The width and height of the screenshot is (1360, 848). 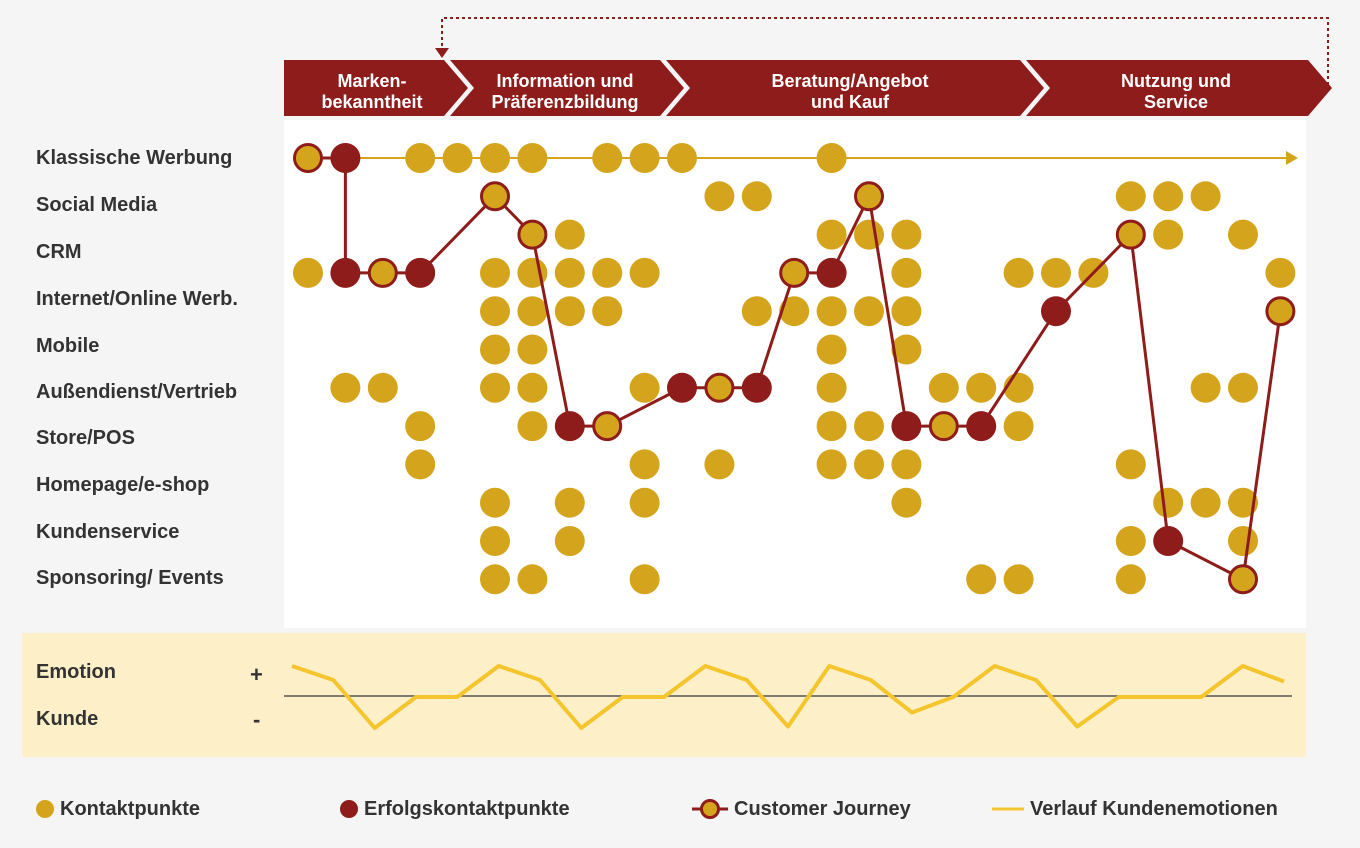 I want to click on emotion-curve, so click(x=788, y=697).